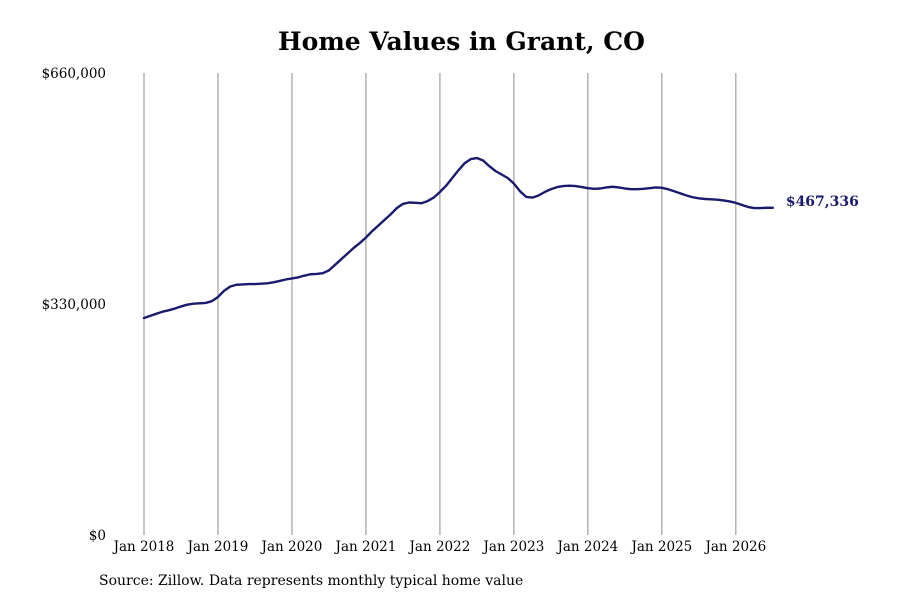 This screenshot has height=600, width=900. What do you see at coordinates (586, 547) in the screenshot?
I see `x-tick-label-6: Jan 2024` at bounding box center [586, 547].